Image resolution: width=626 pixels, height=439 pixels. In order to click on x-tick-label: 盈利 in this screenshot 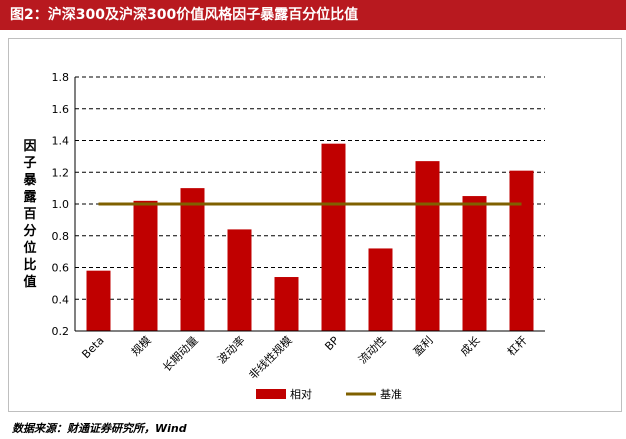, I will do `click(423, 346)`.